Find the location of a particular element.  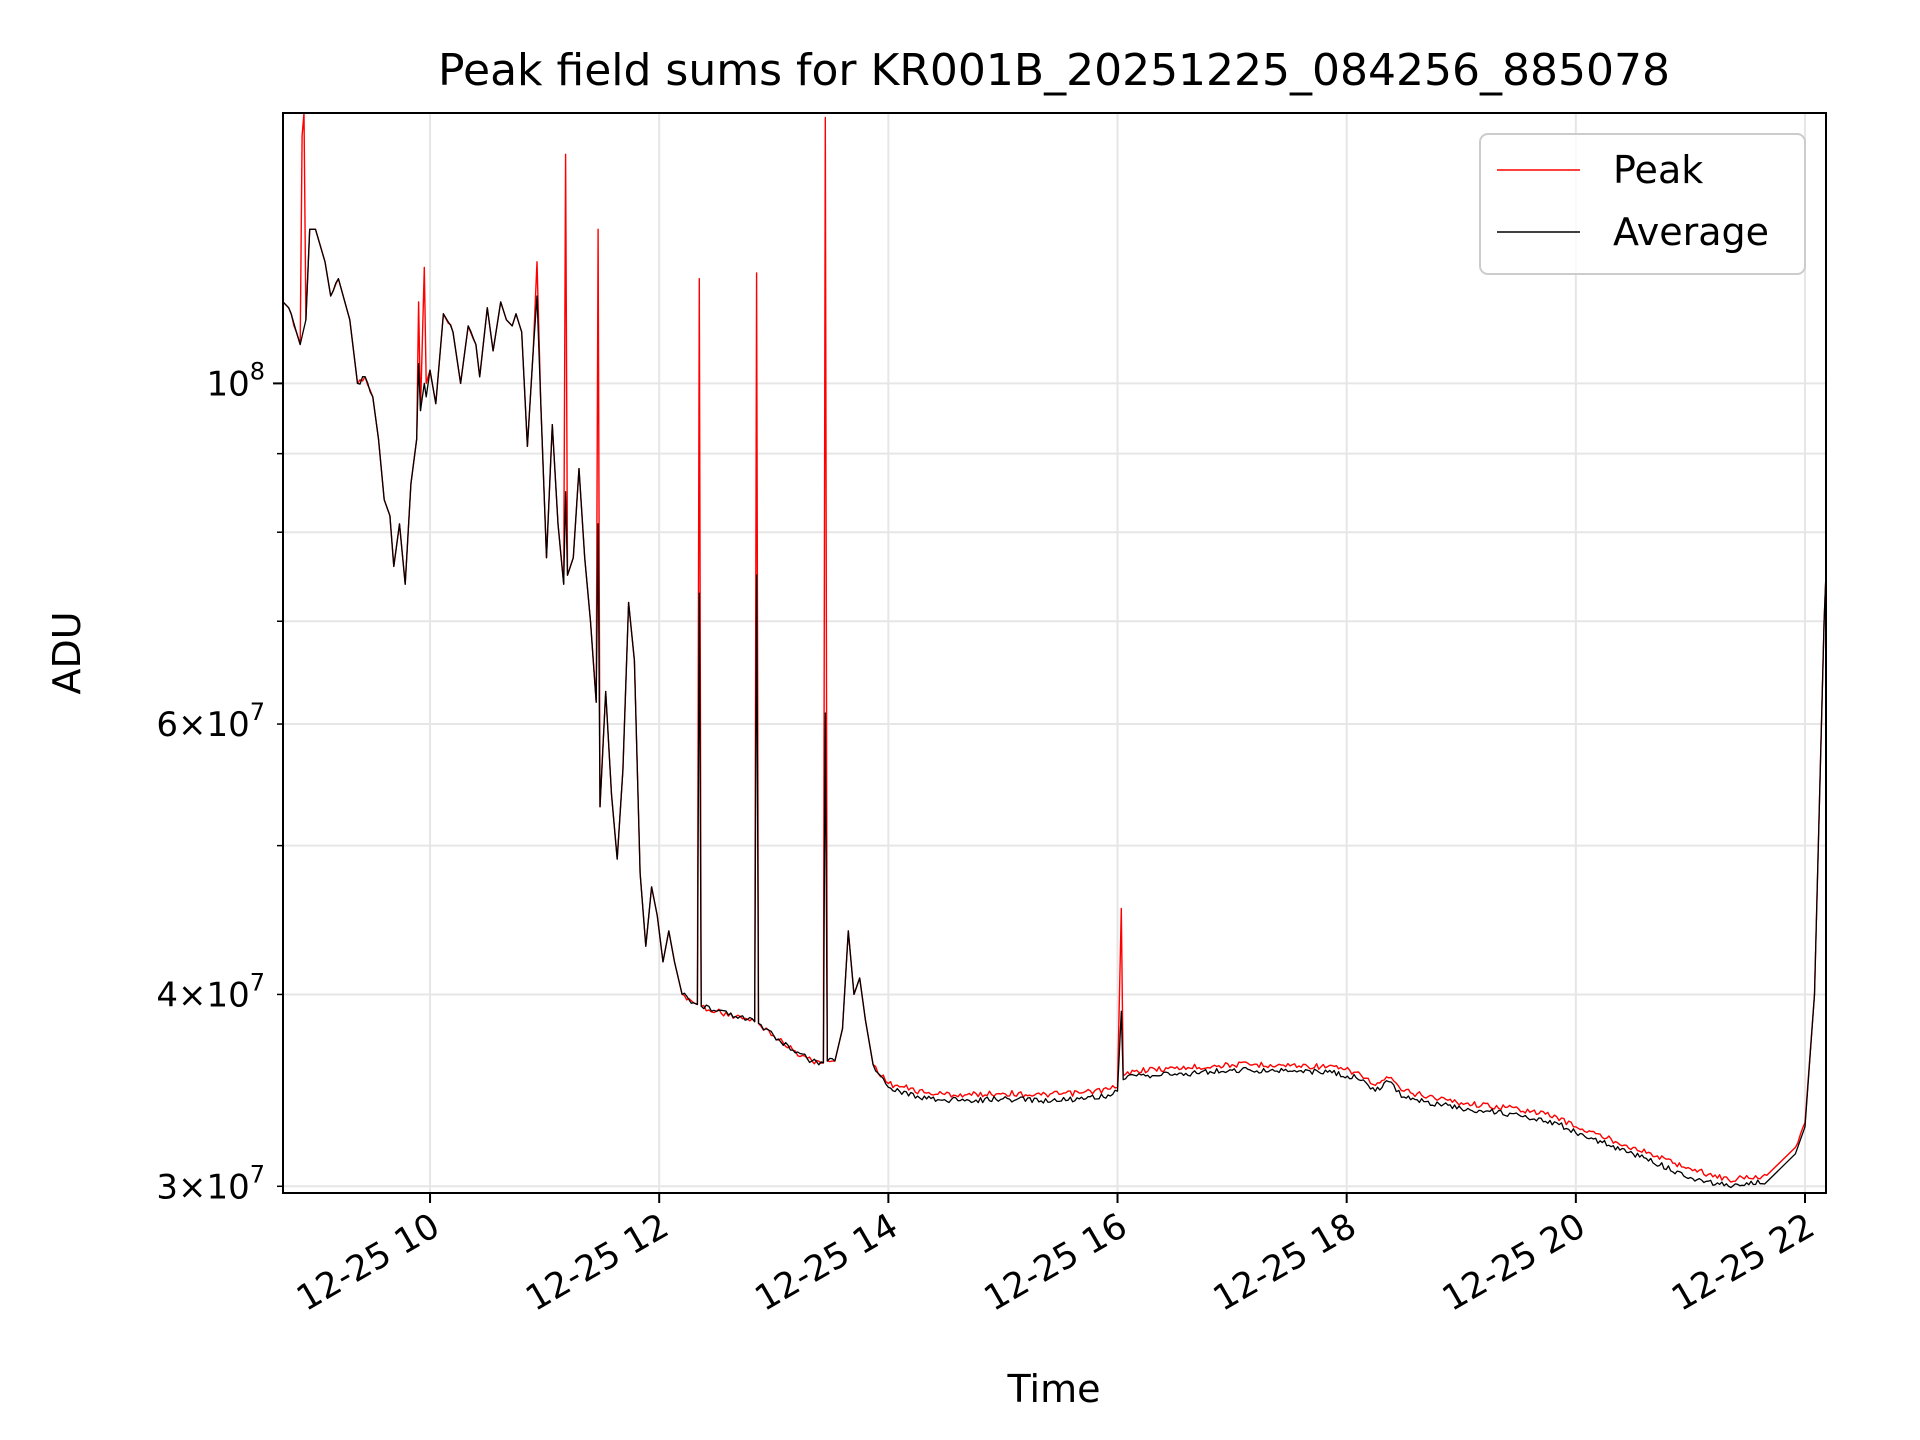

y-tick-label: 6×107 is located at coordinates (210, 721).